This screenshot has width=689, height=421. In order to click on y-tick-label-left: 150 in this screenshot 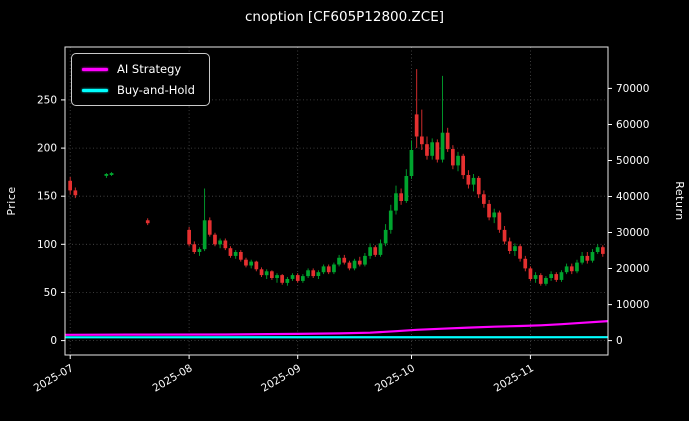, I will do `click(47, 197)`.